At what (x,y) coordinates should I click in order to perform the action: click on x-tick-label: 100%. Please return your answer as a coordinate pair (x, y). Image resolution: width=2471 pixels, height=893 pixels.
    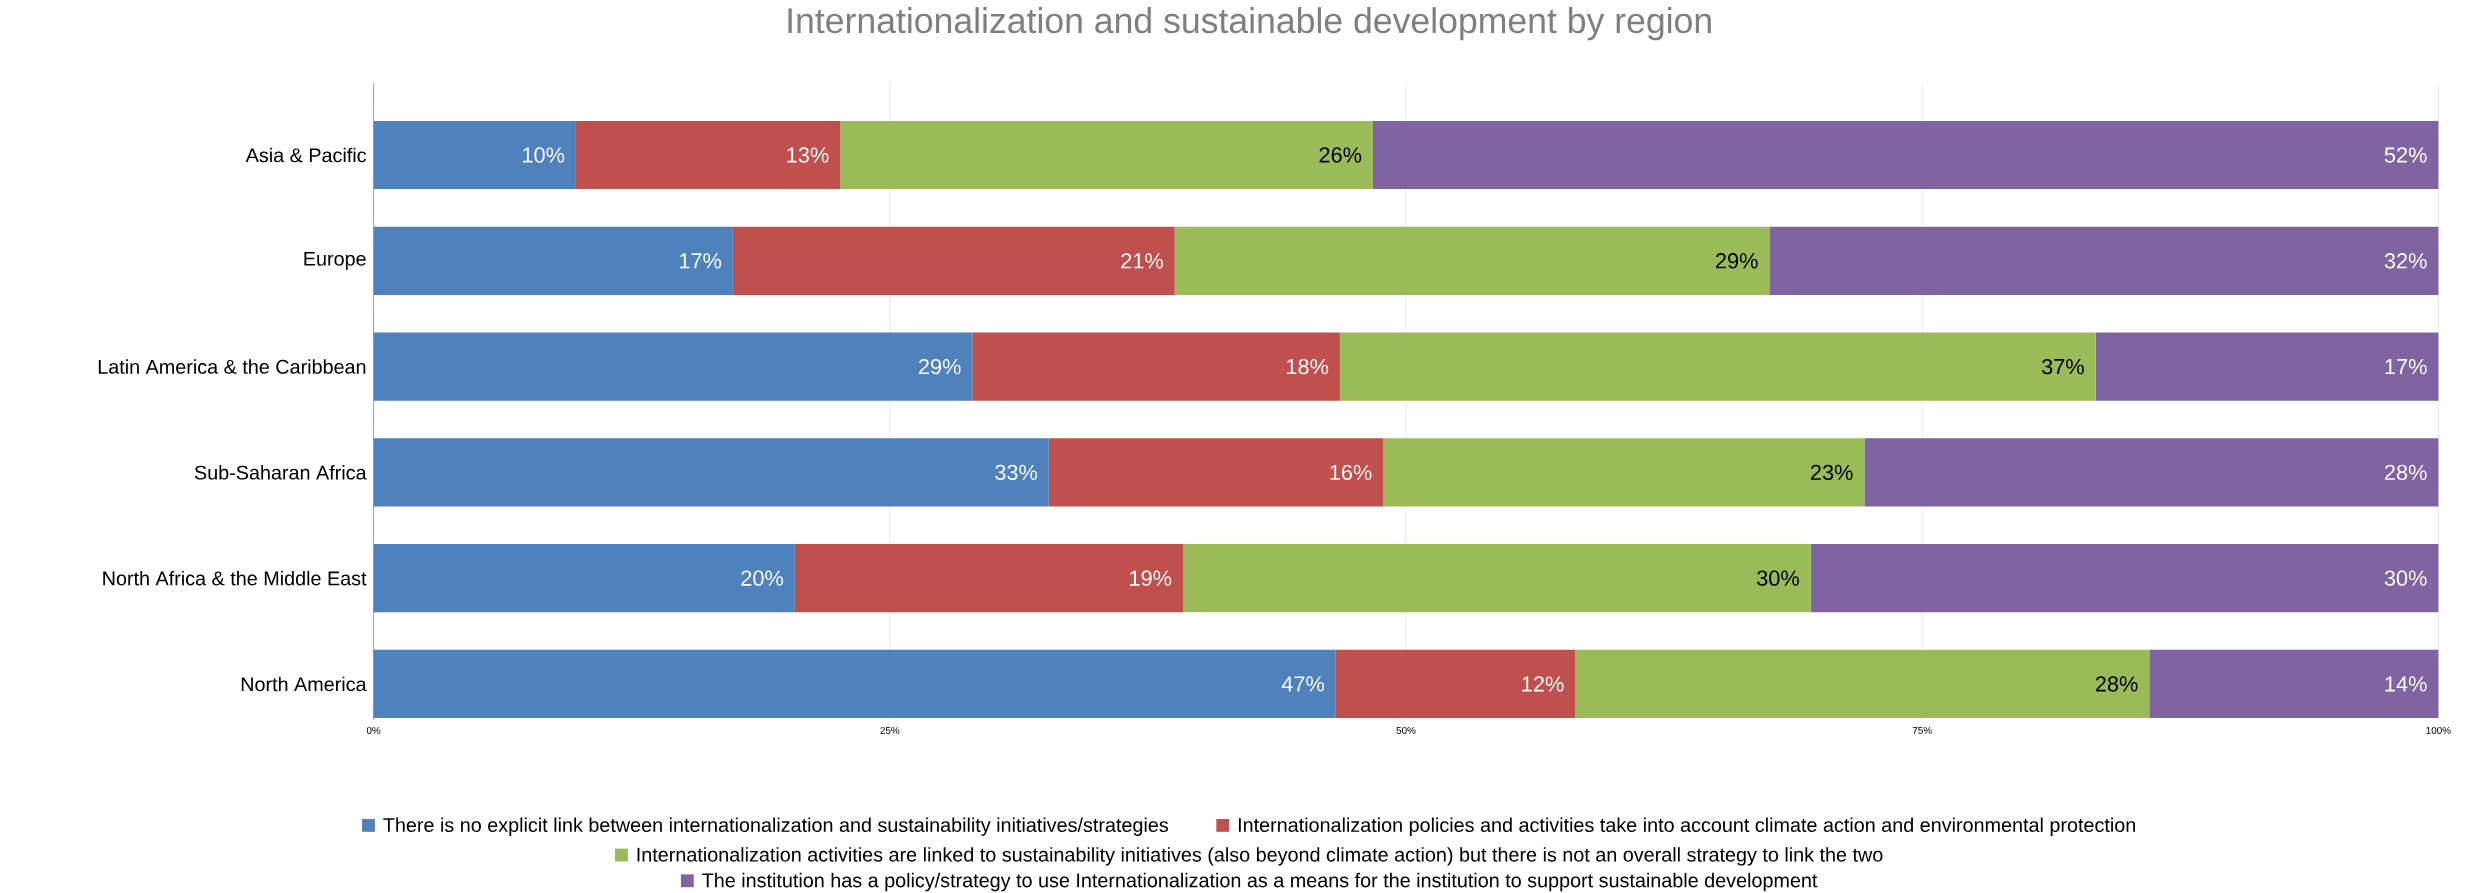
    Looking at the image, I should click on (2438, 730).